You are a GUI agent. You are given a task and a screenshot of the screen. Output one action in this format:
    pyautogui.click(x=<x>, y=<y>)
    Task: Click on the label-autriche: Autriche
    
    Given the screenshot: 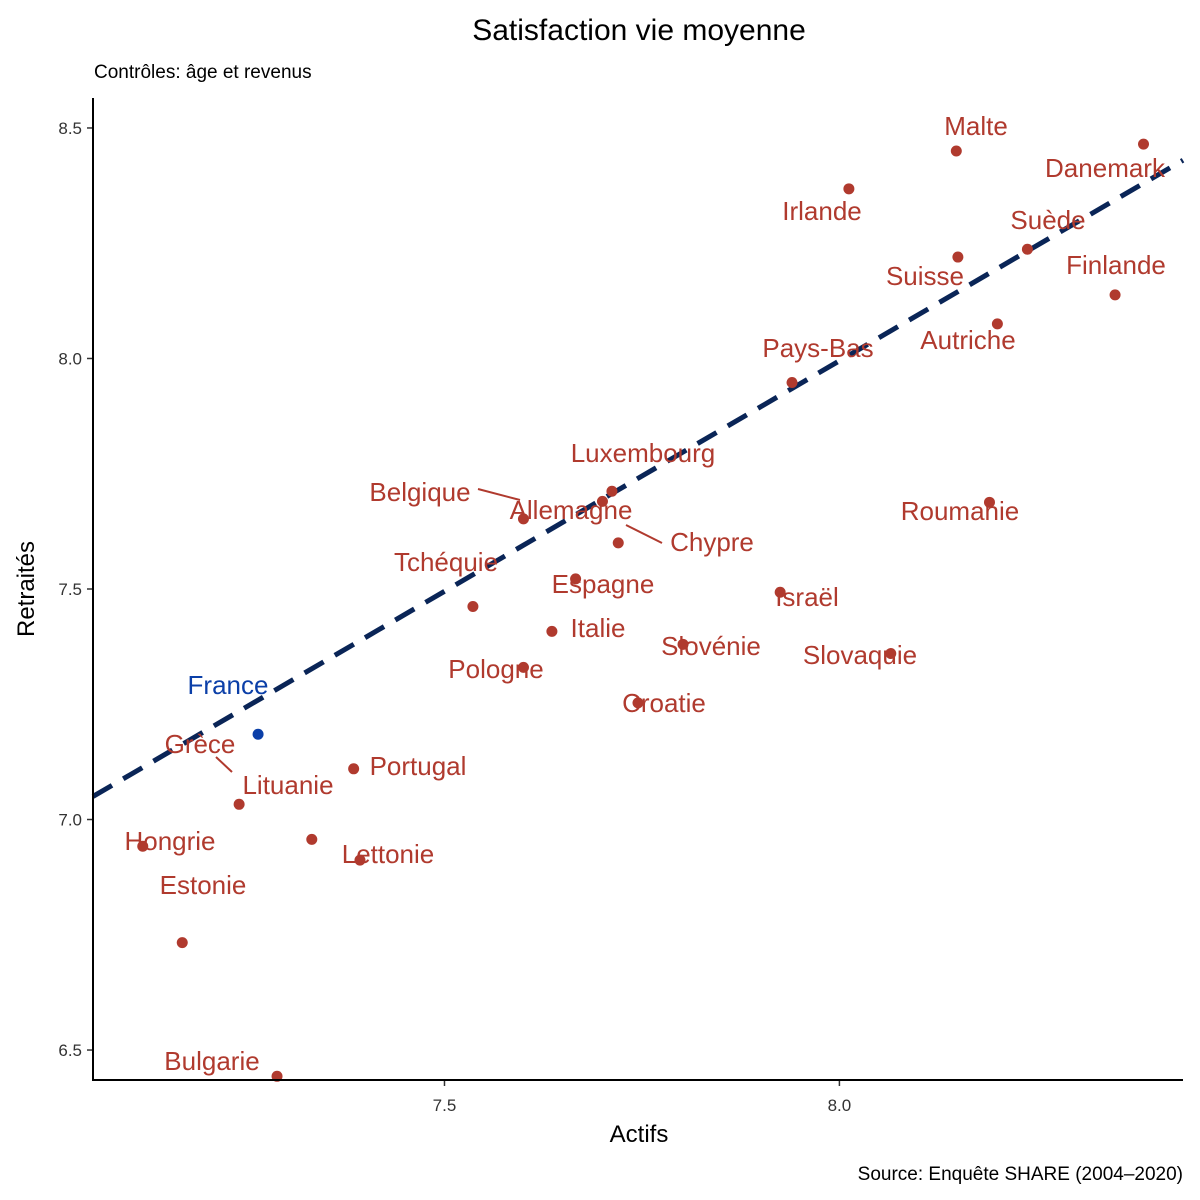 What is the action you would take?
    pyautogui.click(x=967, y=340)
    